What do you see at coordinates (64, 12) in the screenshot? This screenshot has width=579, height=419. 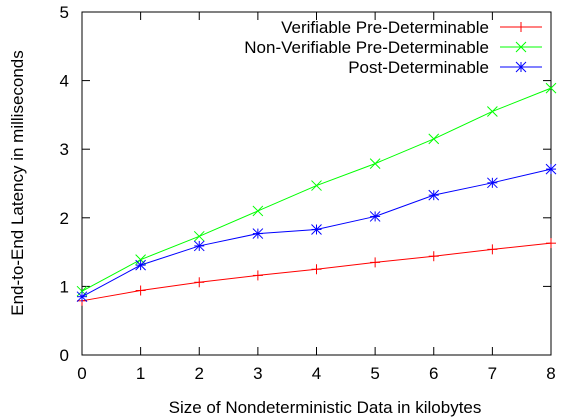 I see `y-tick-label: 5` at bounding box center [64, 12].